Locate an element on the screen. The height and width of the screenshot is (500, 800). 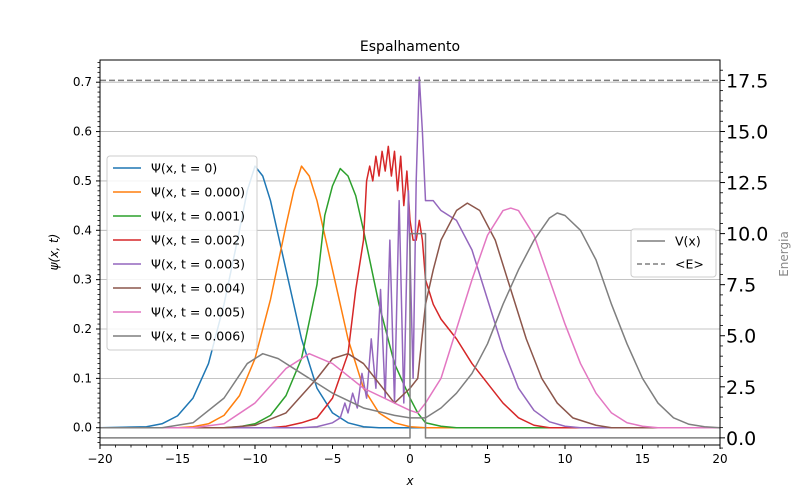
y-right-tick-label-3: 7.5 is located at coordinates (741, 286).